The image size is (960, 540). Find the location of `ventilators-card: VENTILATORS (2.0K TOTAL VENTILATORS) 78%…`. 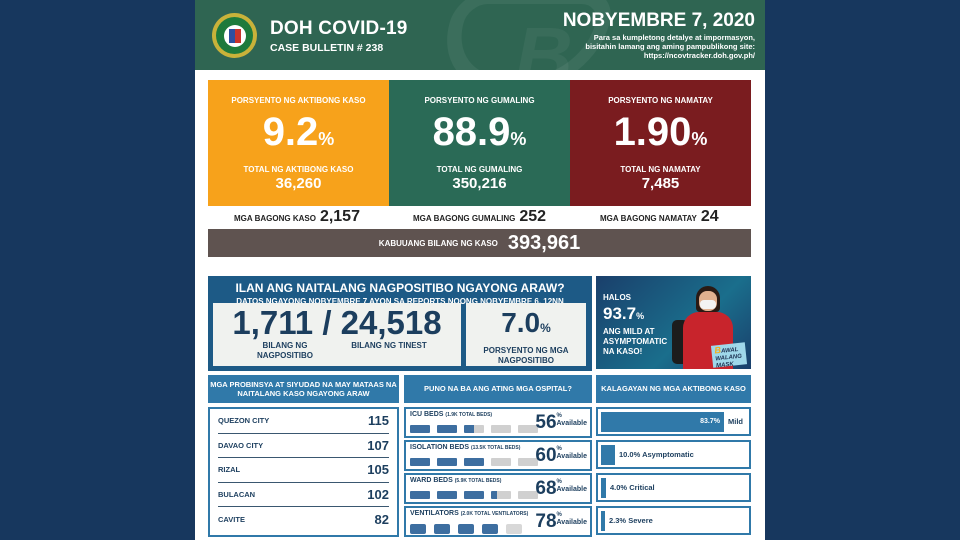

ventilators-card: VENTILATORS (2.0K TOTAL VENTILATORS) 78%… is located at coordinates (498, 521).